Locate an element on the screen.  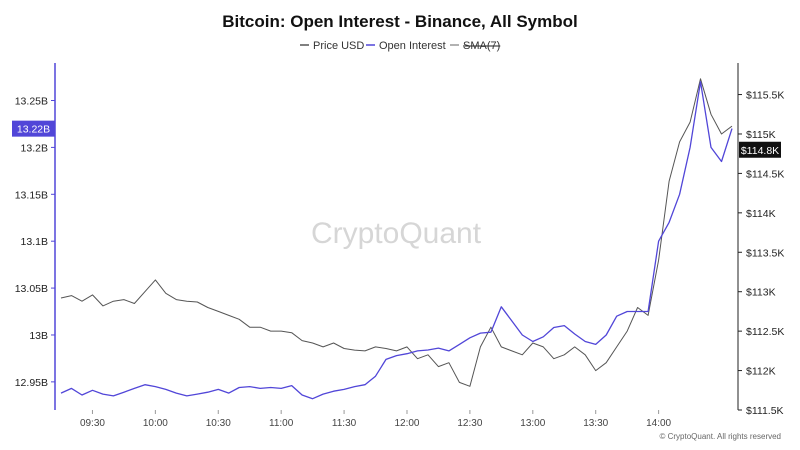
copyright-notice: © CryptoQuant. All rights reserved is located at coordinates (721, 436).